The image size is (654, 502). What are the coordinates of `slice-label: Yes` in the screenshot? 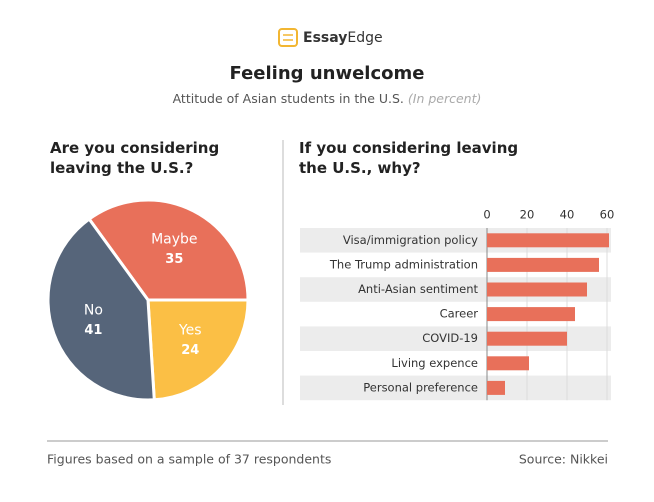 It's located at (190, 331).